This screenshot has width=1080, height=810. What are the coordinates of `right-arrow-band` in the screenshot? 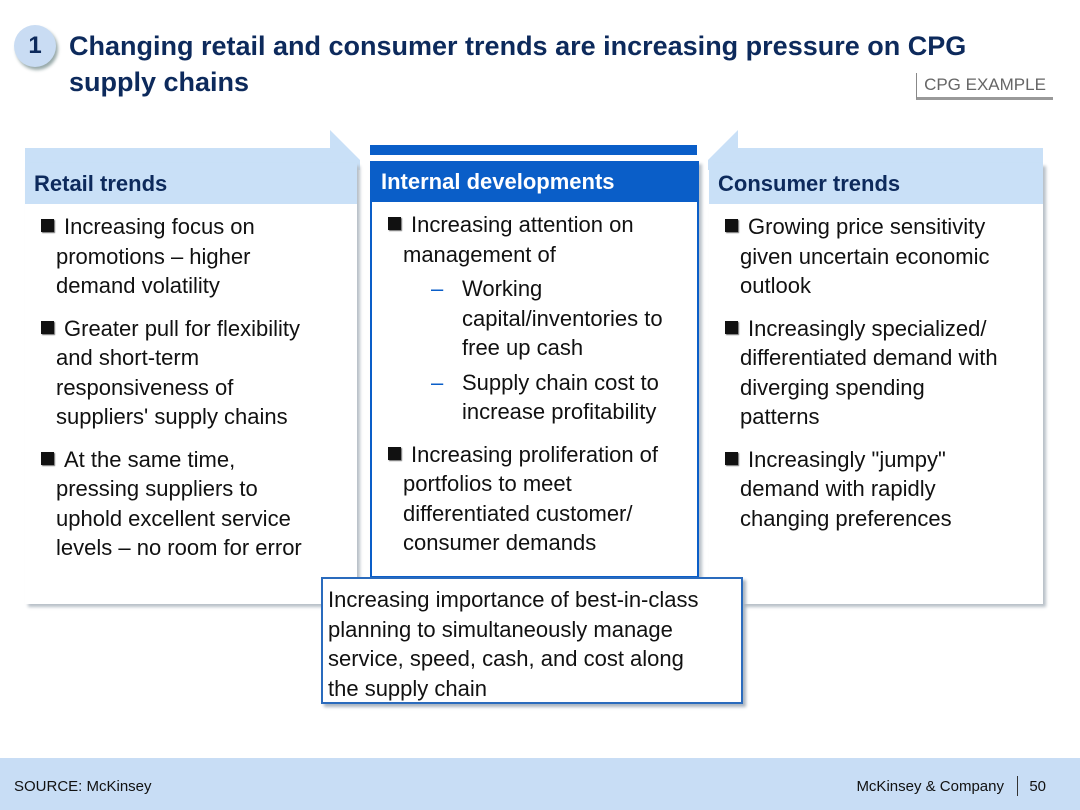 It's located at (875, 150).